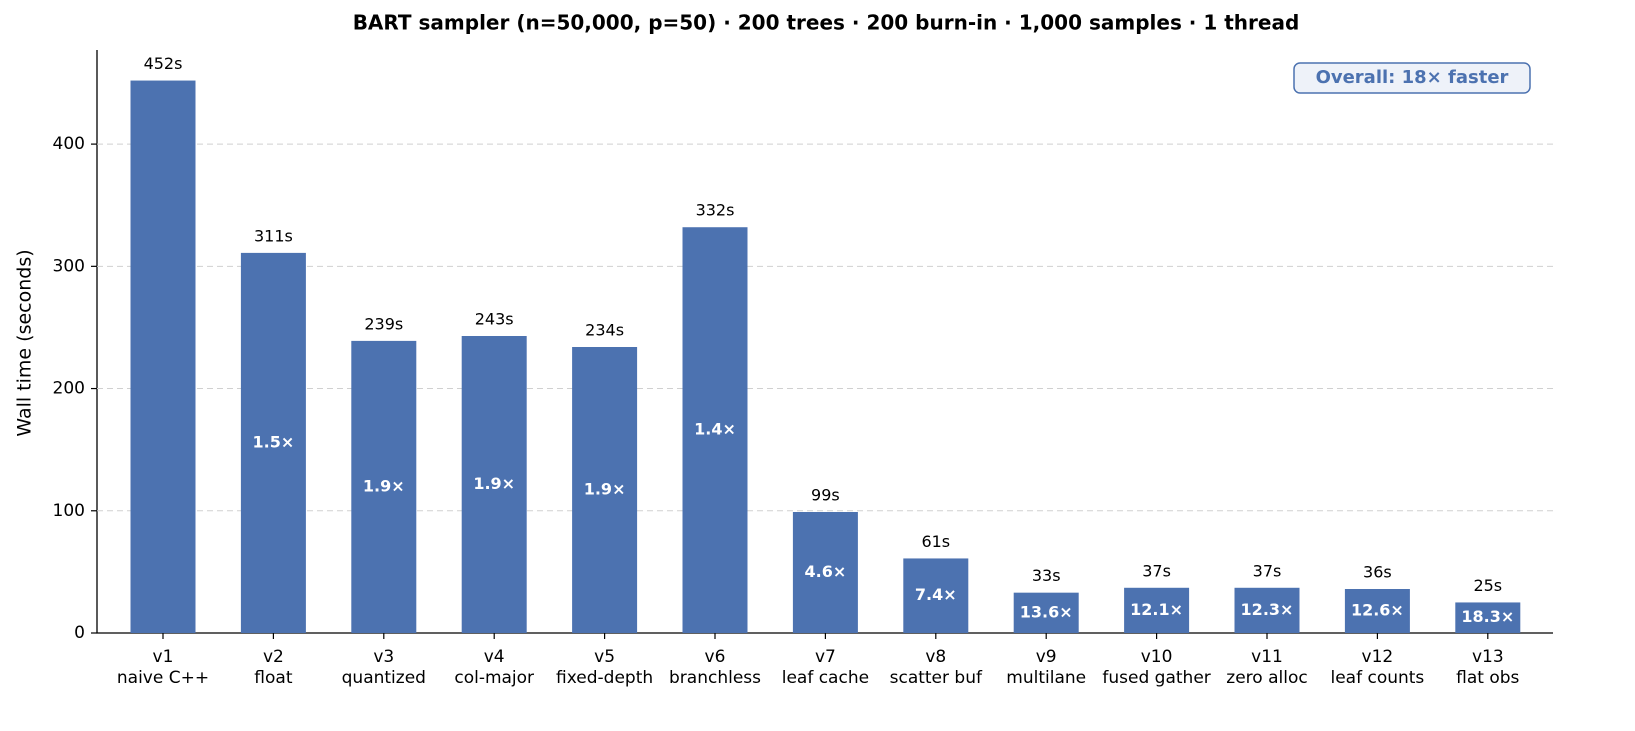  What do you see at coordinates (1378, 657) in the screenshot?
I see `x-tick-label: v12` at bounding box center [1378, 657].